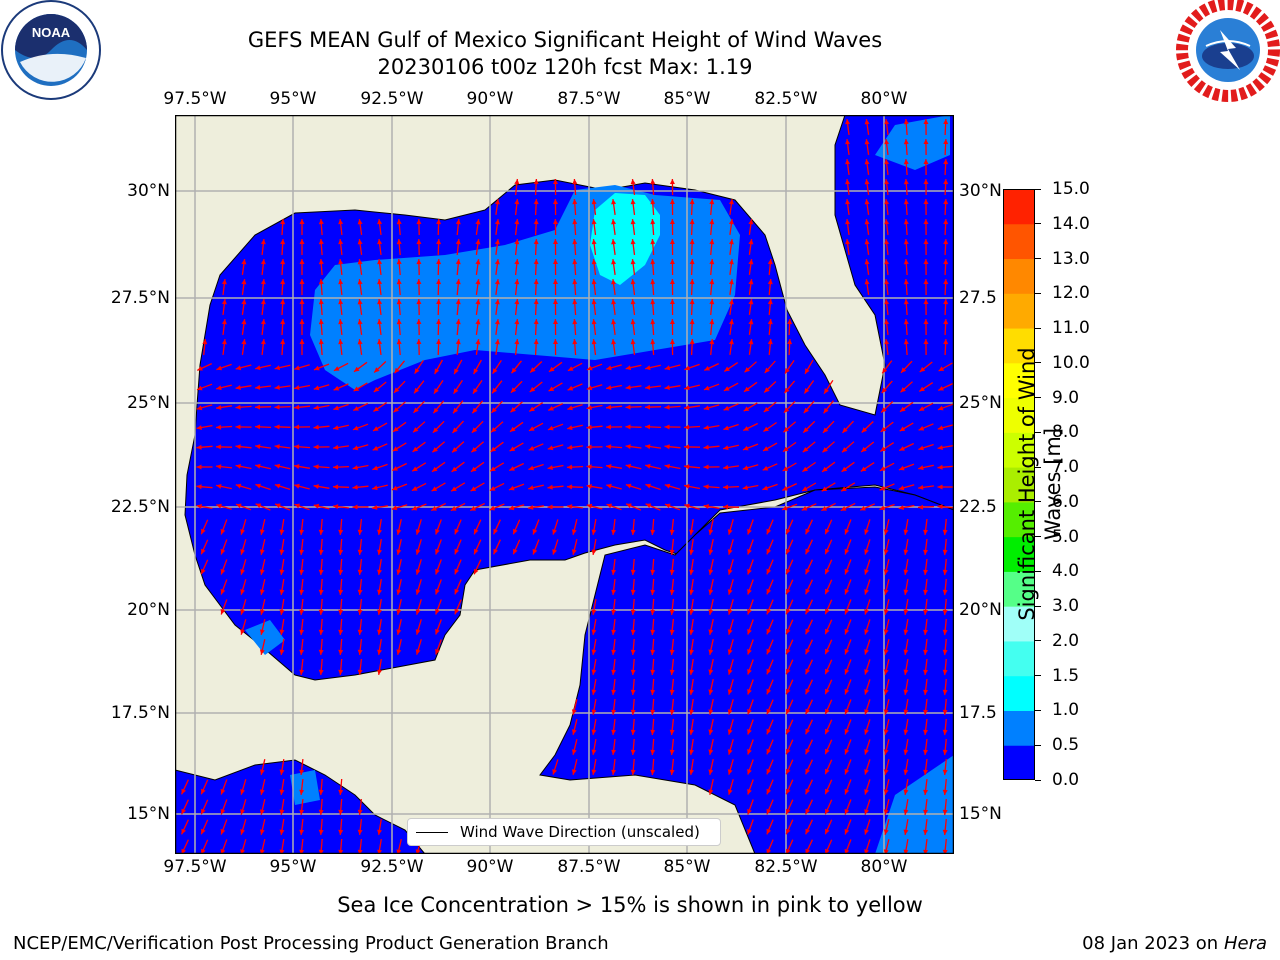  I want to click on lat-tick-left: 22.5°N, so click(140, 507).